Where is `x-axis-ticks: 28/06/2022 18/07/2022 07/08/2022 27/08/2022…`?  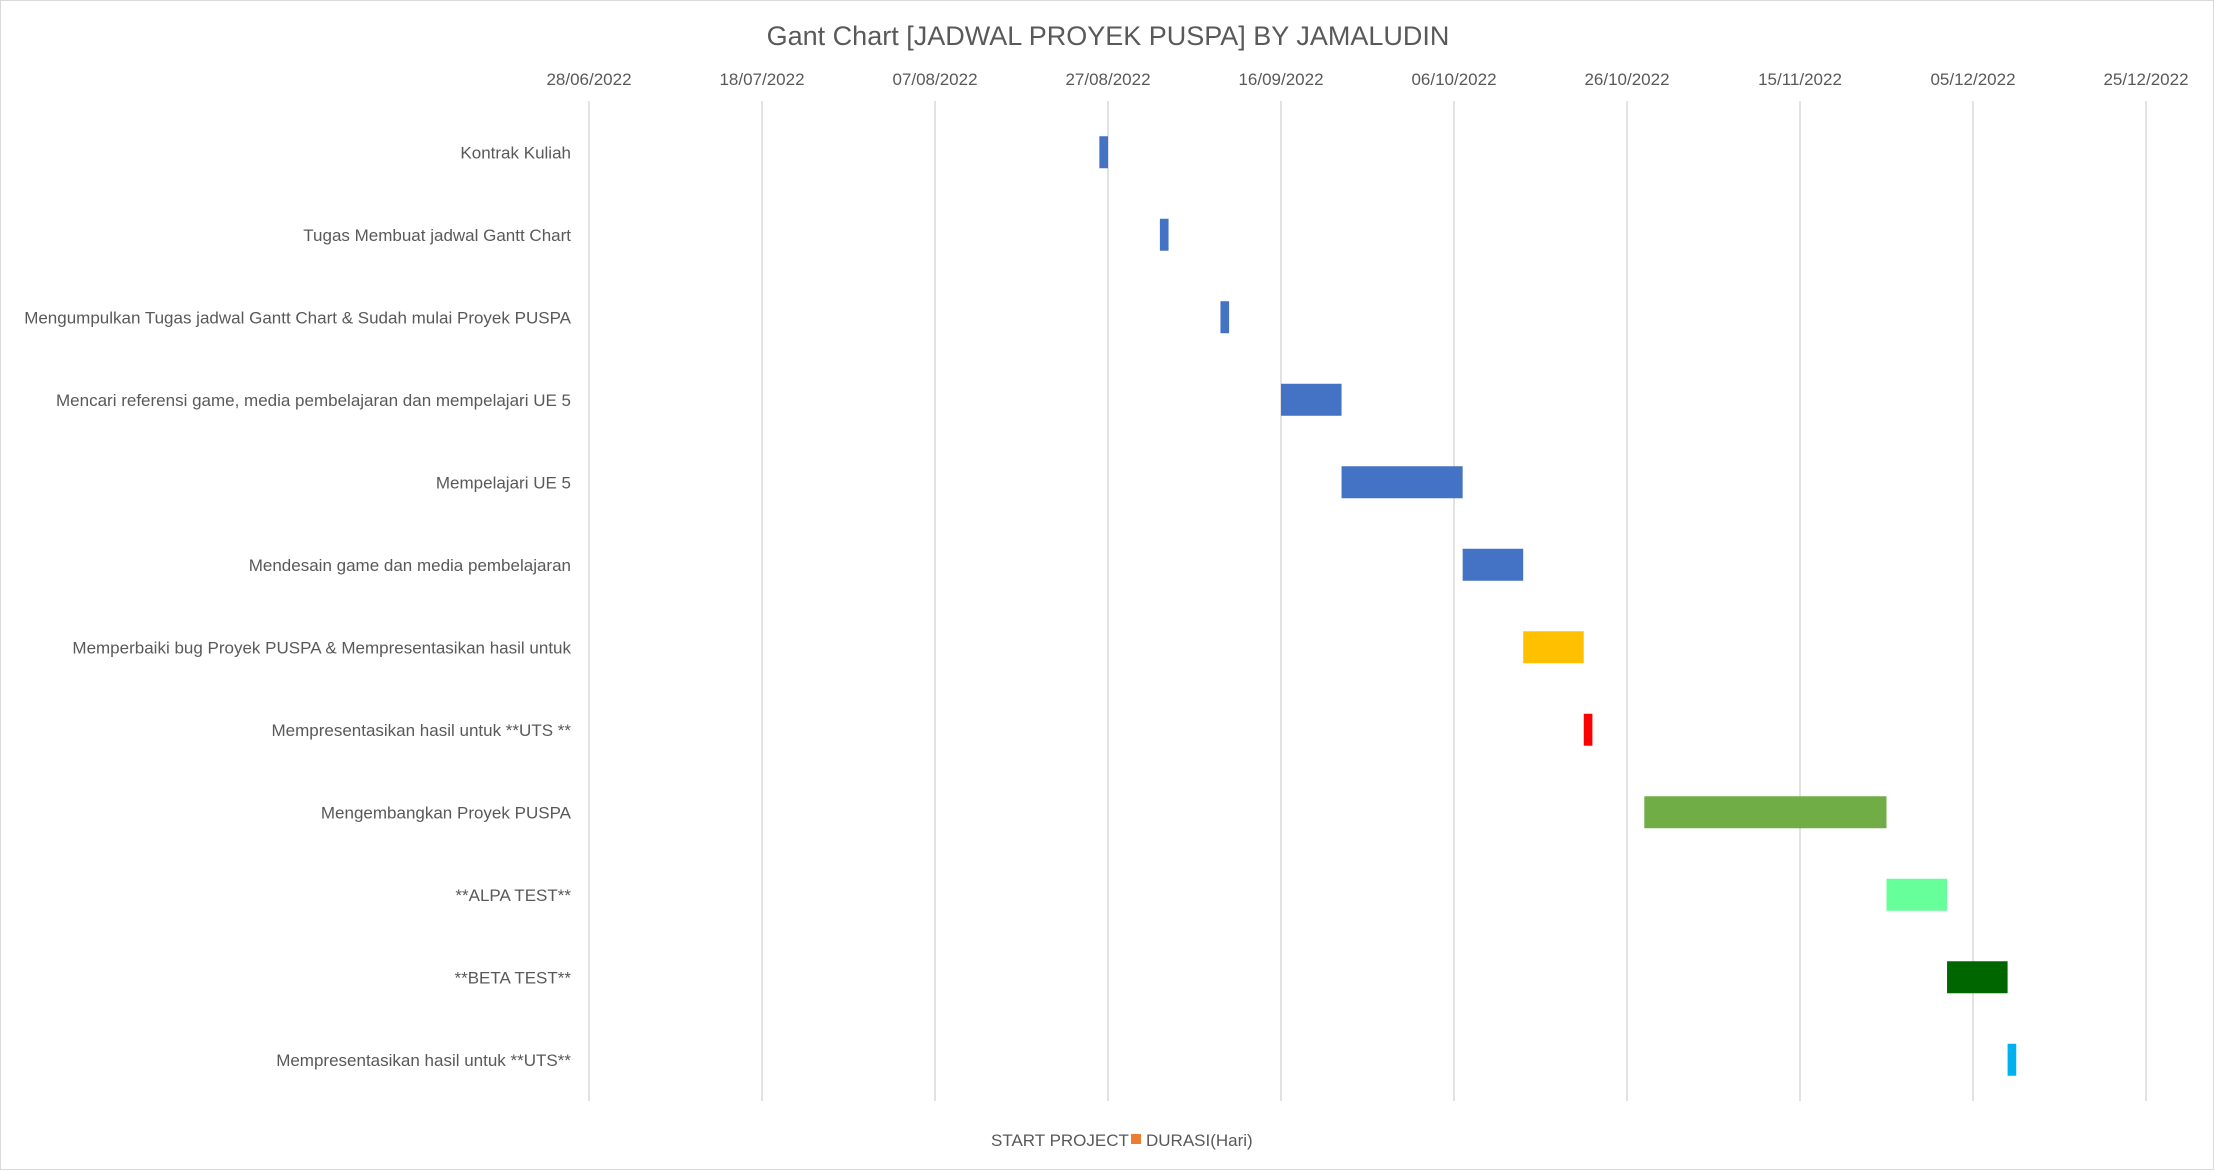 x-axis-ticks: 28/06/2022 18/07/2022 07/08/2022 27/08/2022… is located at coordinates (1367, 79).